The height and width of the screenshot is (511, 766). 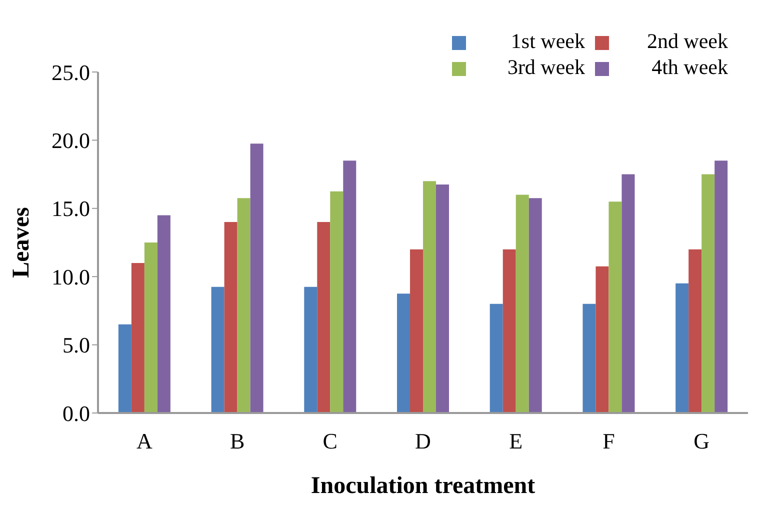 What do you see at coordinates (237, 441) in the screenshot?
I see `x-tick-label: B` at bounding box center [237, 441].